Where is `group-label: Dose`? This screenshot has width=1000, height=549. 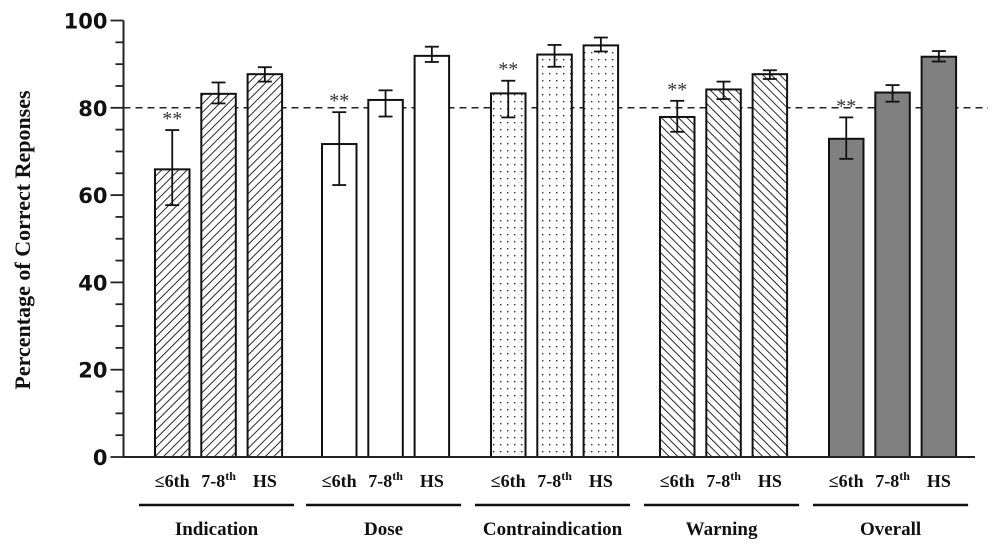
group-label: Dose is located at coordinates (383, 529).